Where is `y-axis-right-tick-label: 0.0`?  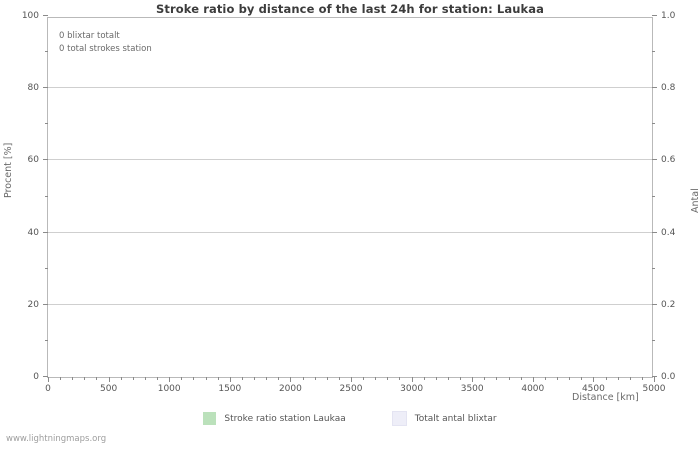 y-axis-right-tick-label: 0.0 is located at coordinates (668, 377).